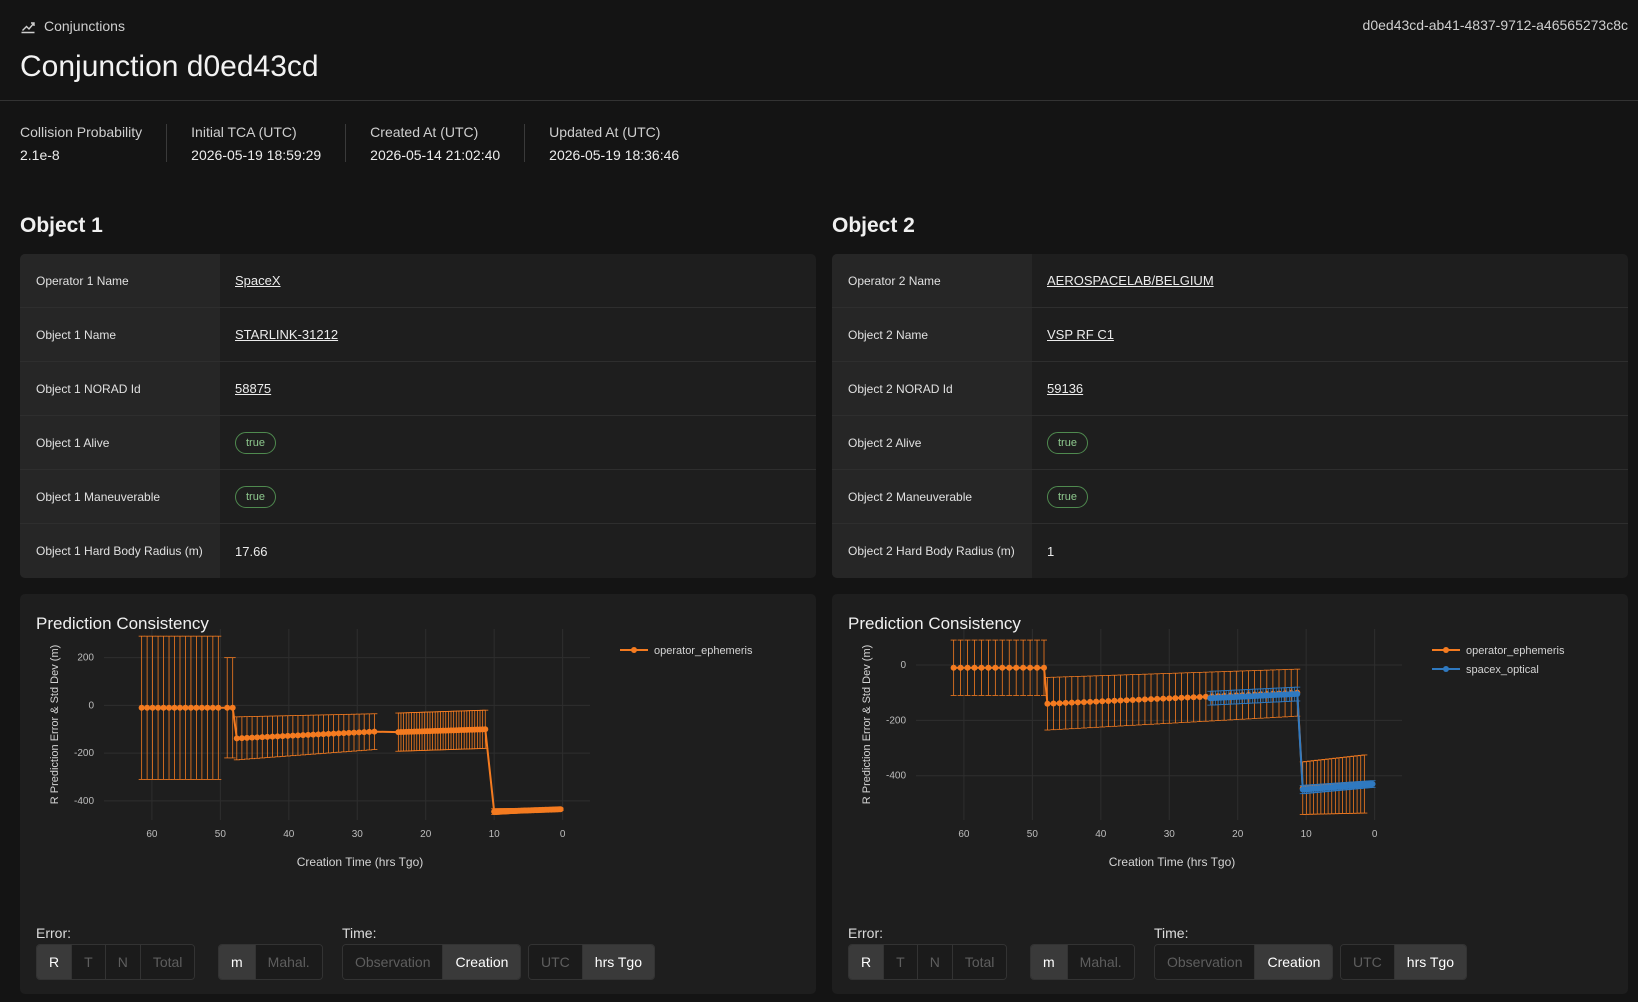  Describe the element at coordinates (84, 26) in the screenshot. I see `breadcrumb-label: Conjunctions` at that location.